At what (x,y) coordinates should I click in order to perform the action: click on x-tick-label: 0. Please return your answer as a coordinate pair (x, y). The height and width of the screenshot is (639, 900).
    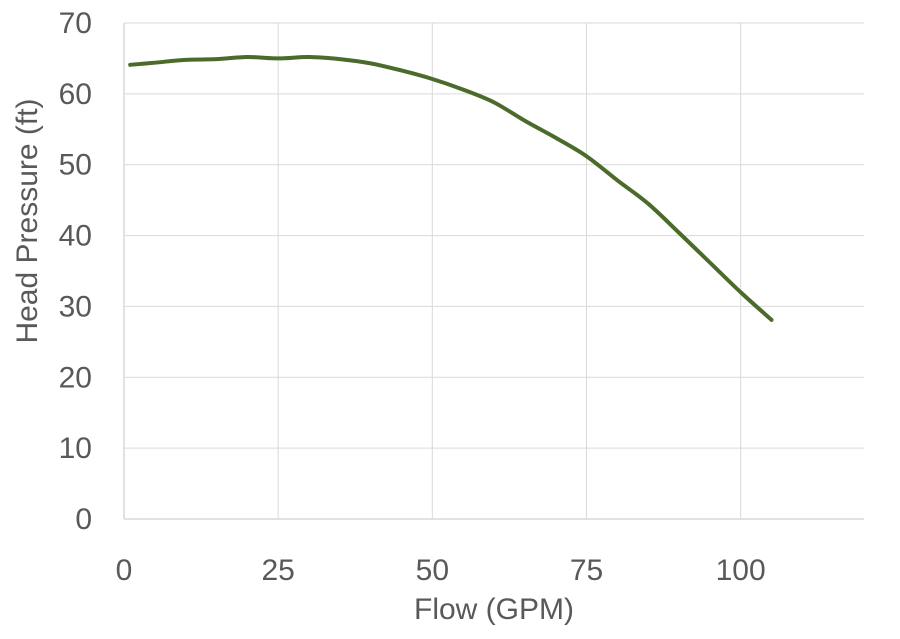
    Looking at the image, I should click on (124, 570).